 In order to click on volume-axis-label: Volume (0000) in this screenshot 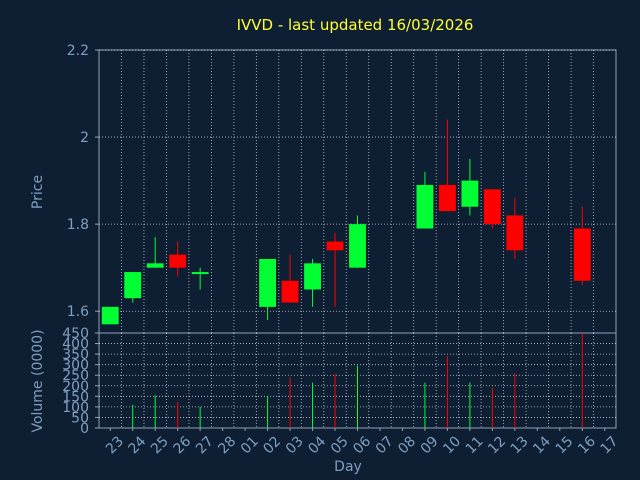, I will do `click(38, 380)`.